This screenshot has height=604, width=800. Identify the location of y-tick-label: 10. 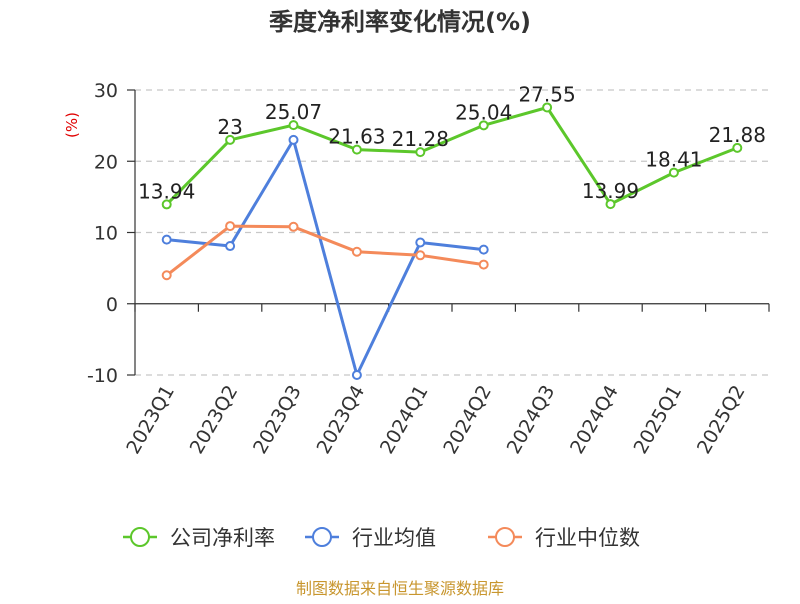
(106, 234).